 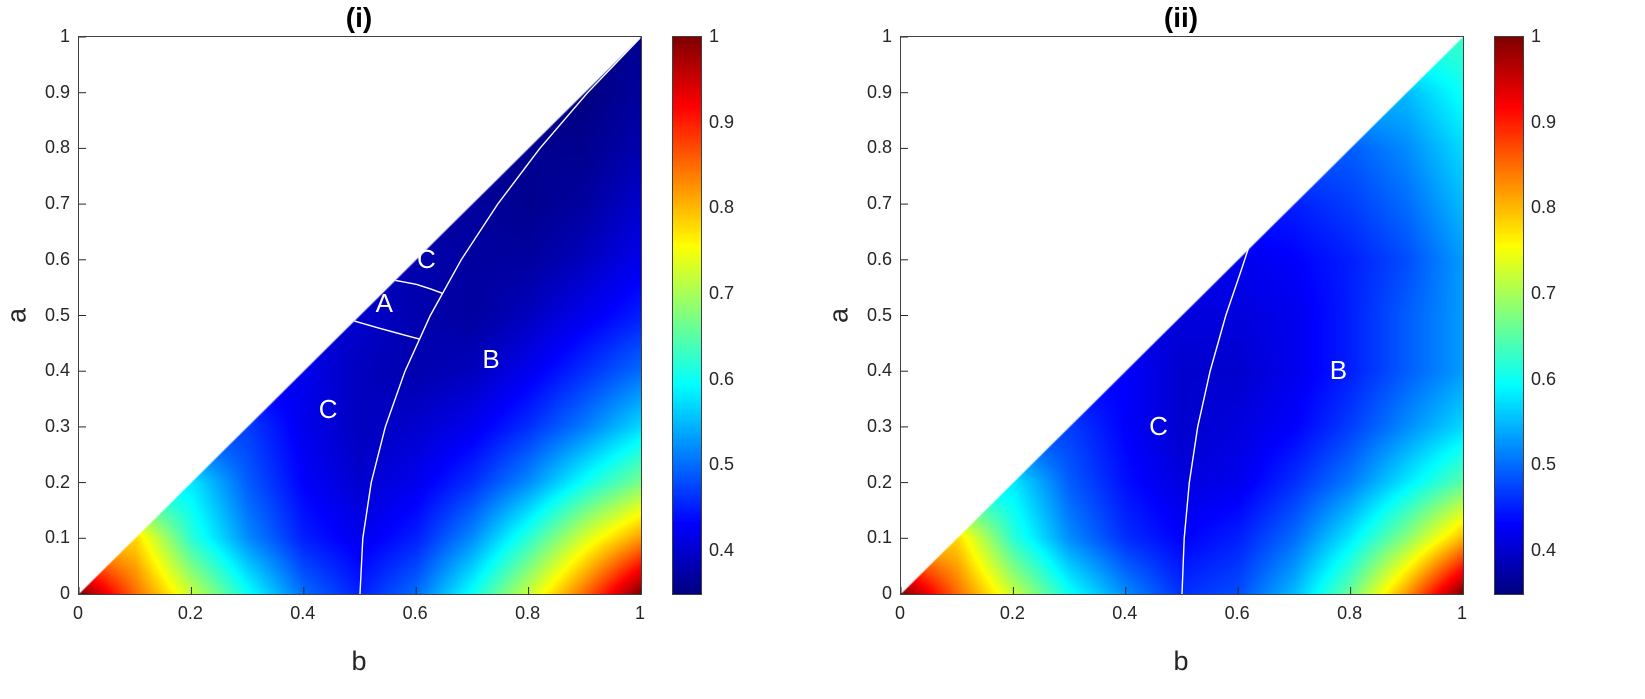 I want to click on panel-title: (i), so click(x=359, y=17).